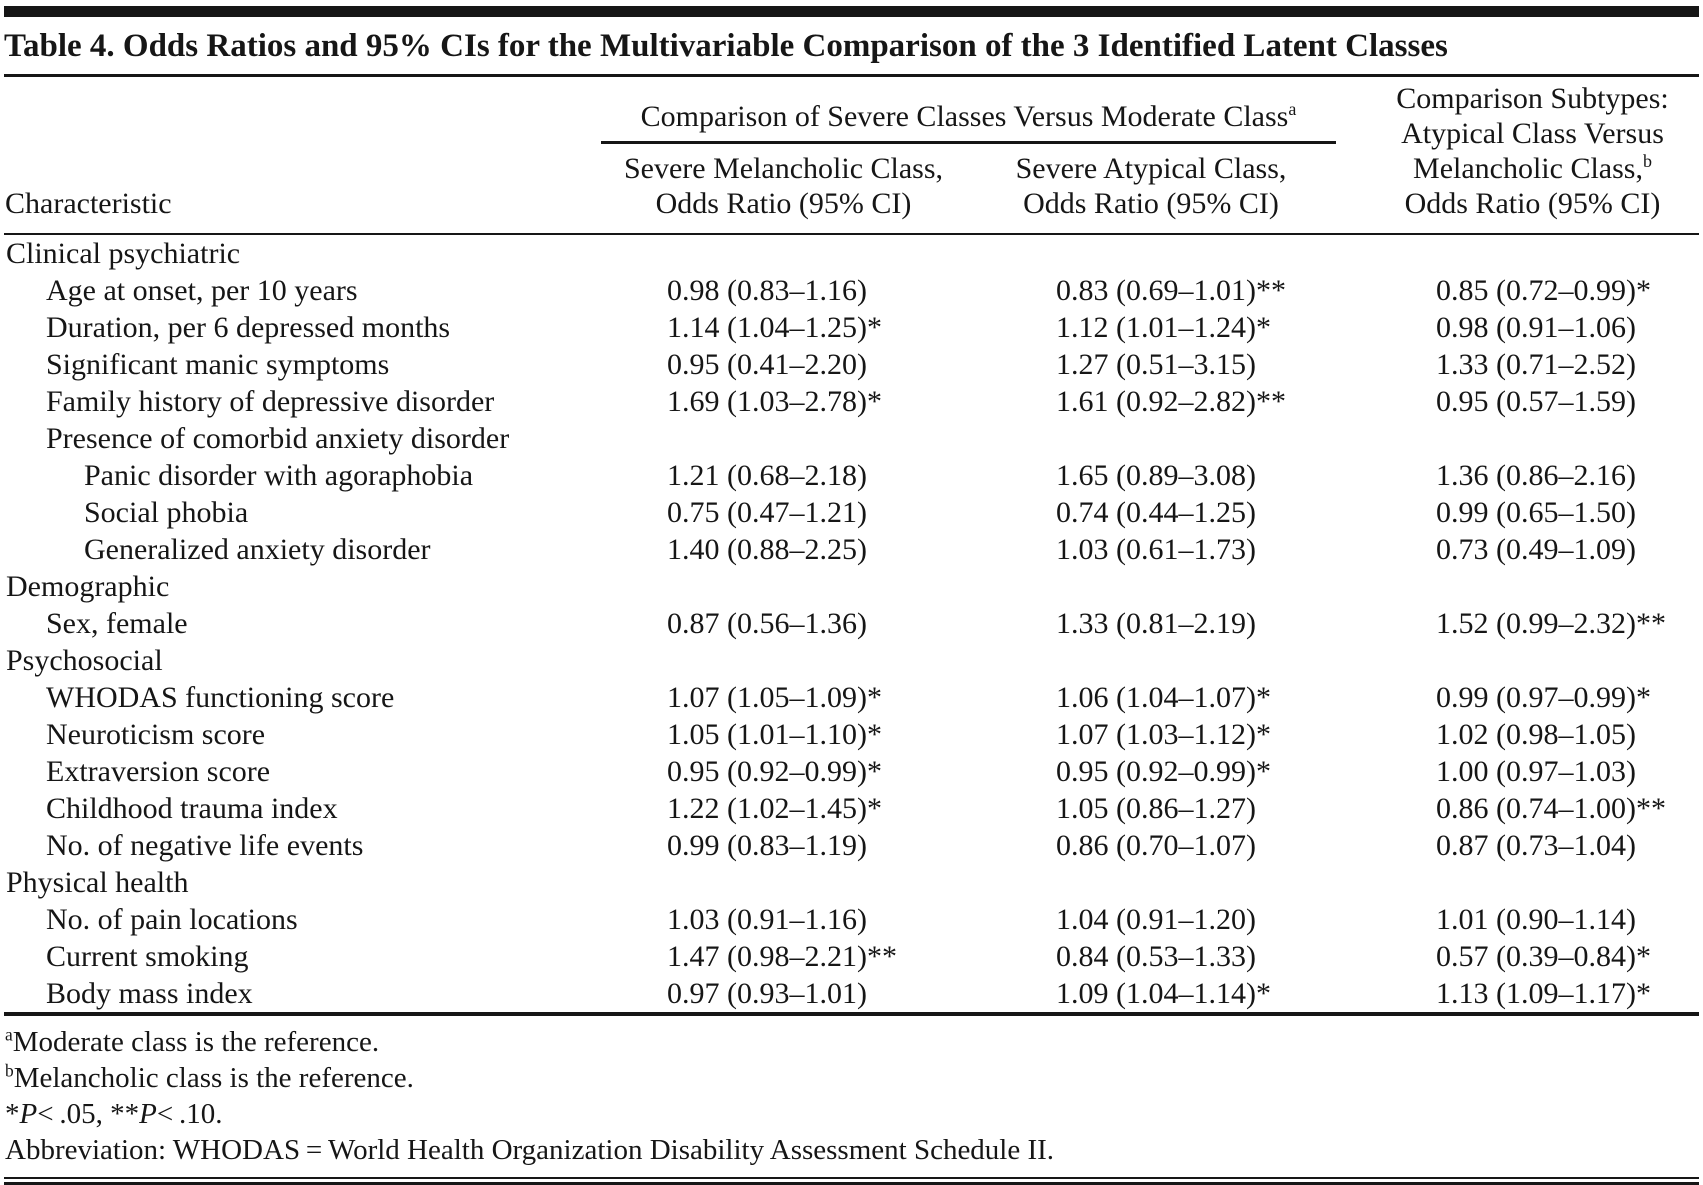 This screenshot has height=1185, width=1703. Describe the element at coordinates (852, 1078) in the screenshot. I see `footnote-b: bMelancholic class is the reference.` at that location.